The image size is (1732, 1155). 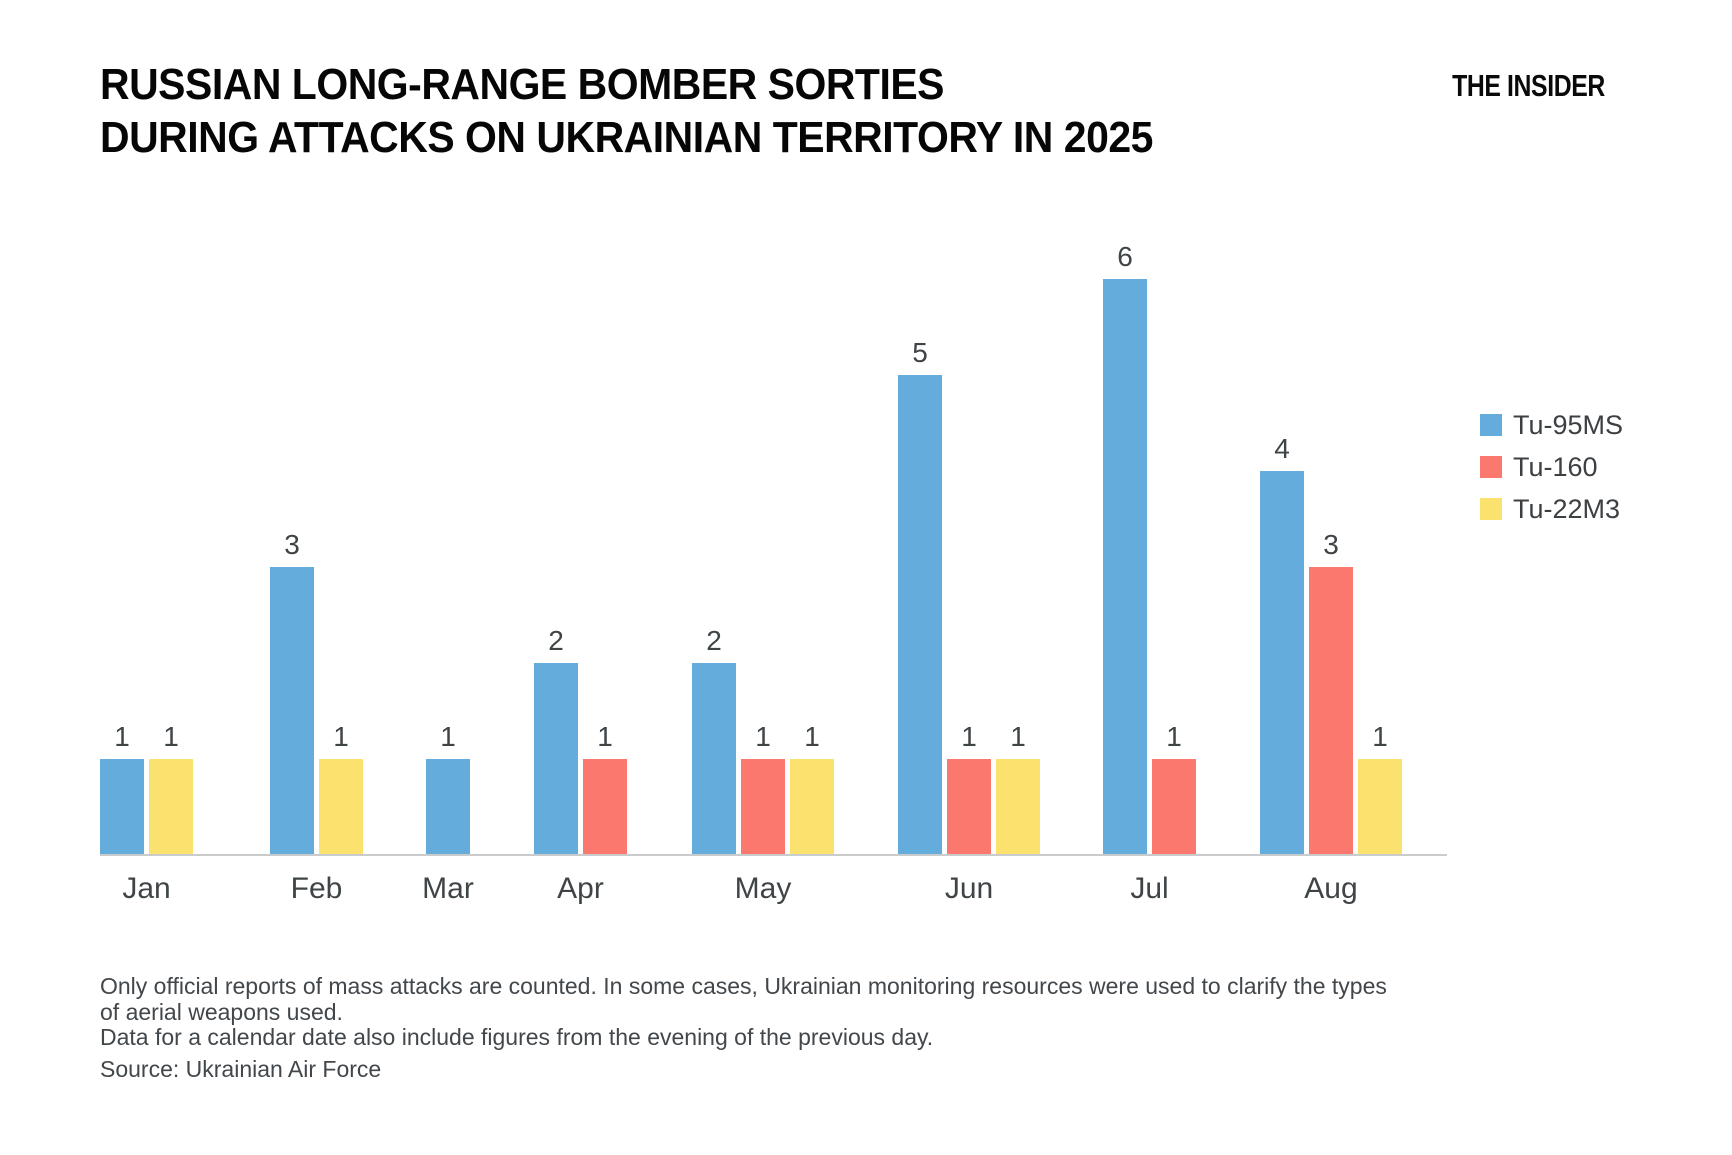 What do you see at coordinates (969, 888) in the screenshot?
I see `x-axis-label-jun: Jun` at bounding box center [969, 888].